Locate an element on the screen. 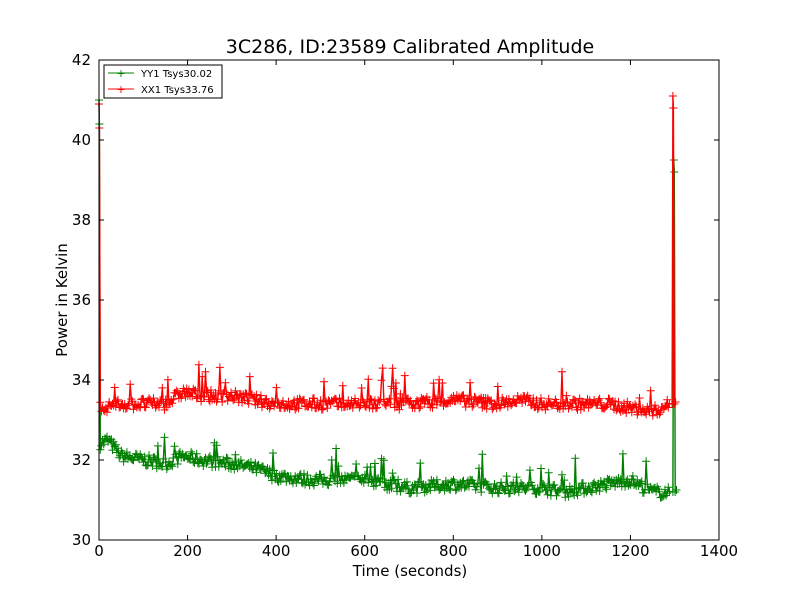  y-axis-label: Power in Kelvin is located at coordinates (62, 300).